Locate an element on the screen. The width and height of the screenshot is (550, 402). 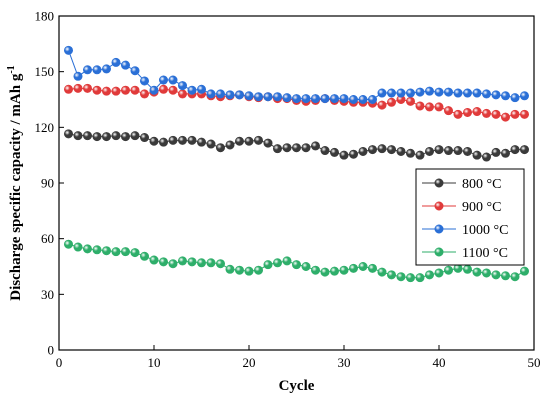
y-tick-label: 60 is located at coordinates (47, 238).